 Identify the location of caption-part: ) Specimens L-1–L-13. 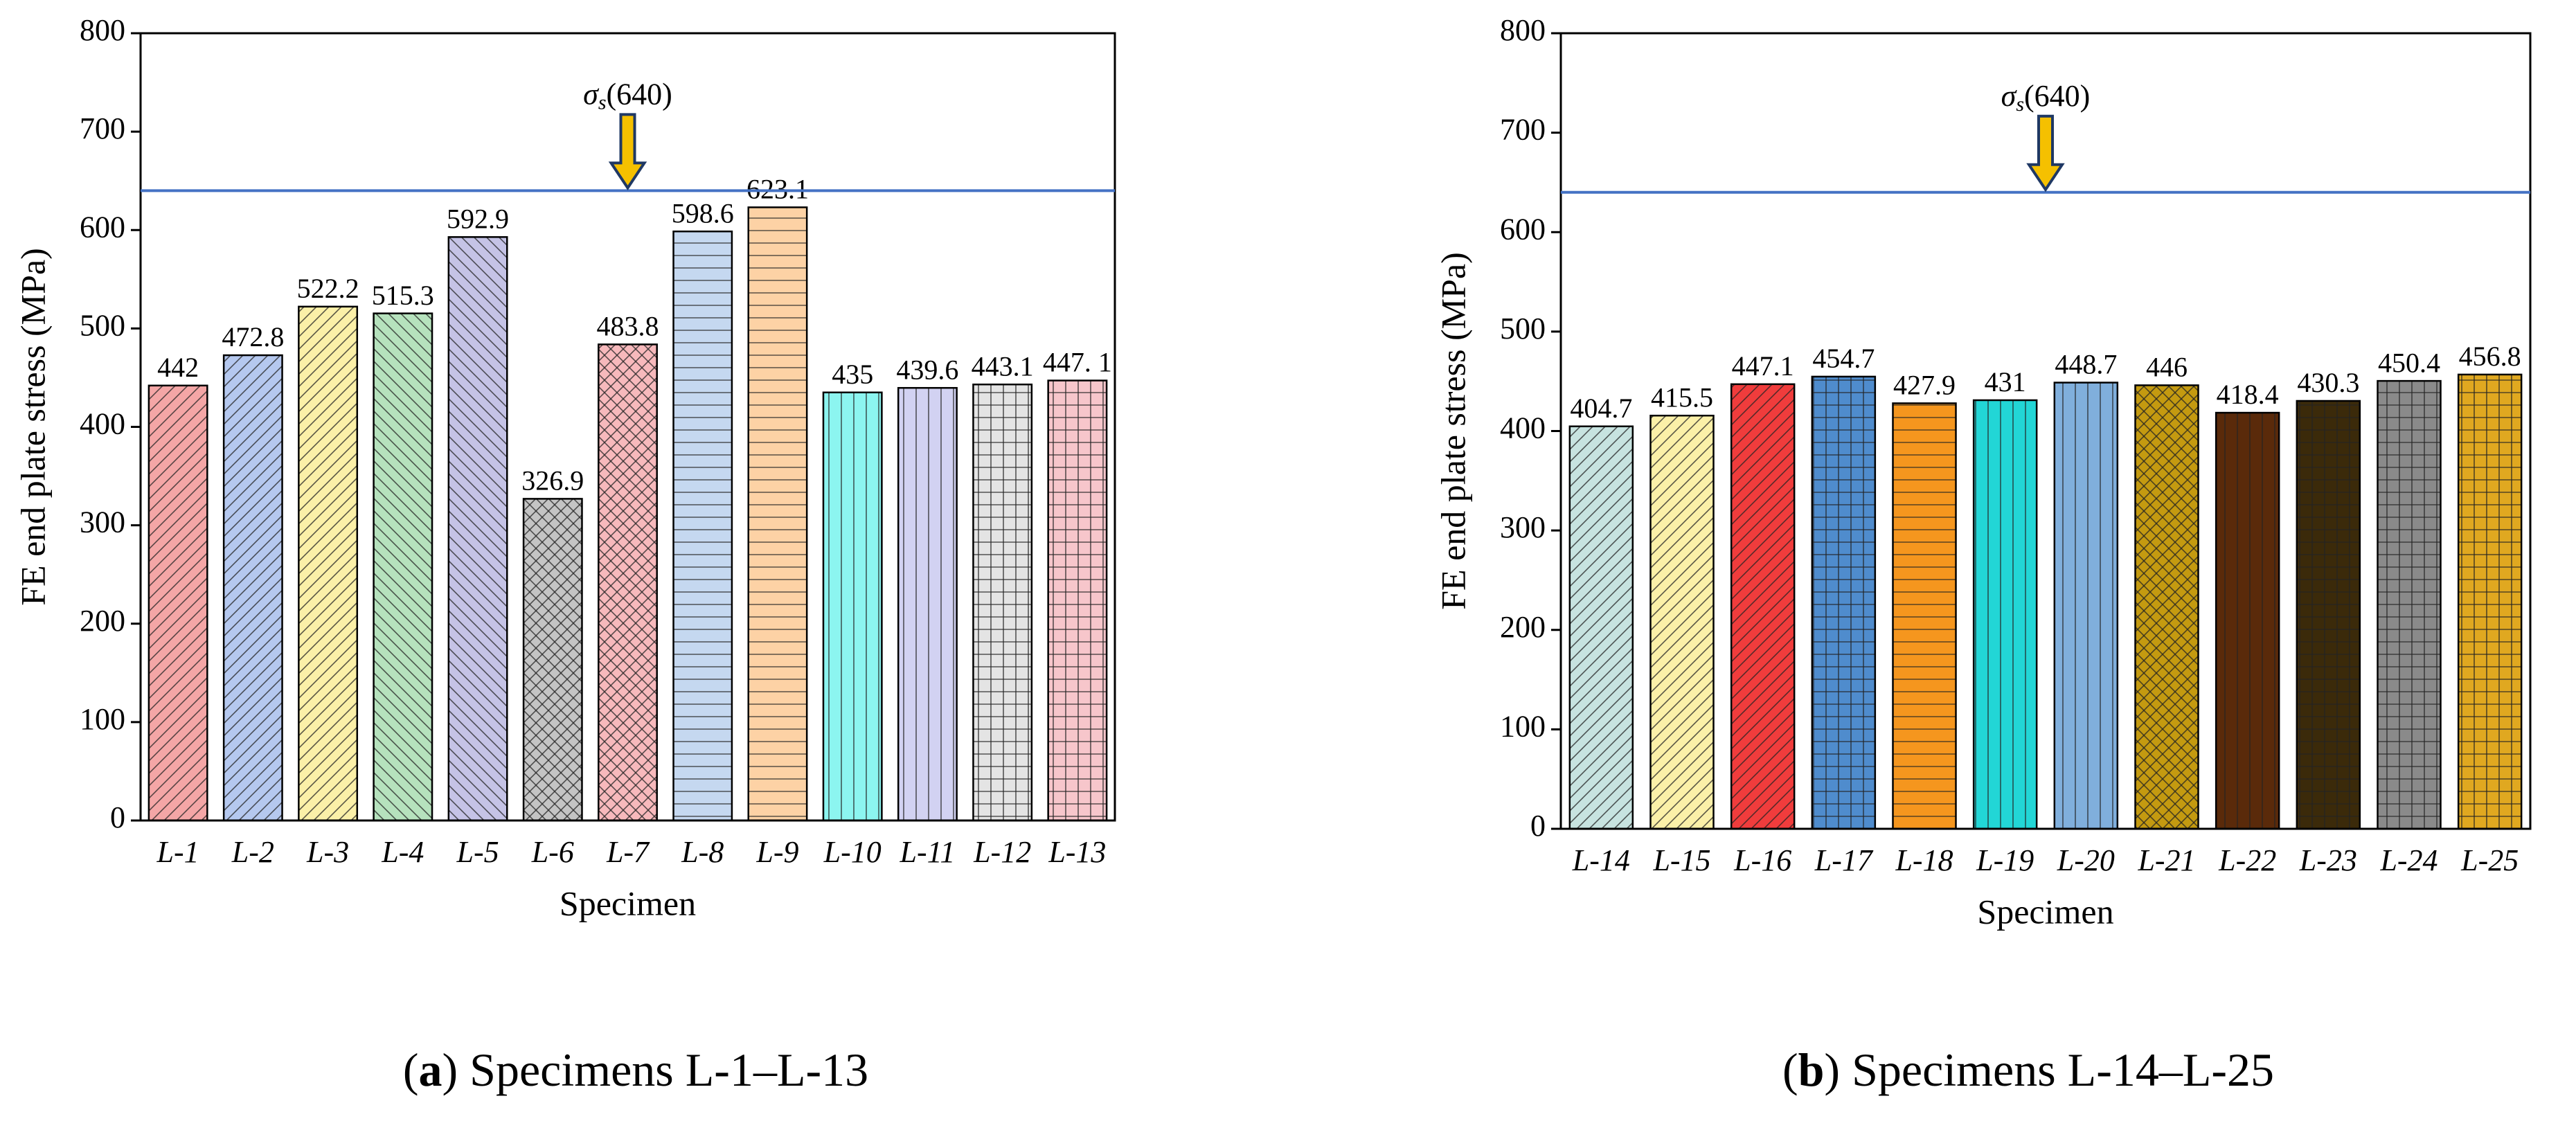
(655, 1069).